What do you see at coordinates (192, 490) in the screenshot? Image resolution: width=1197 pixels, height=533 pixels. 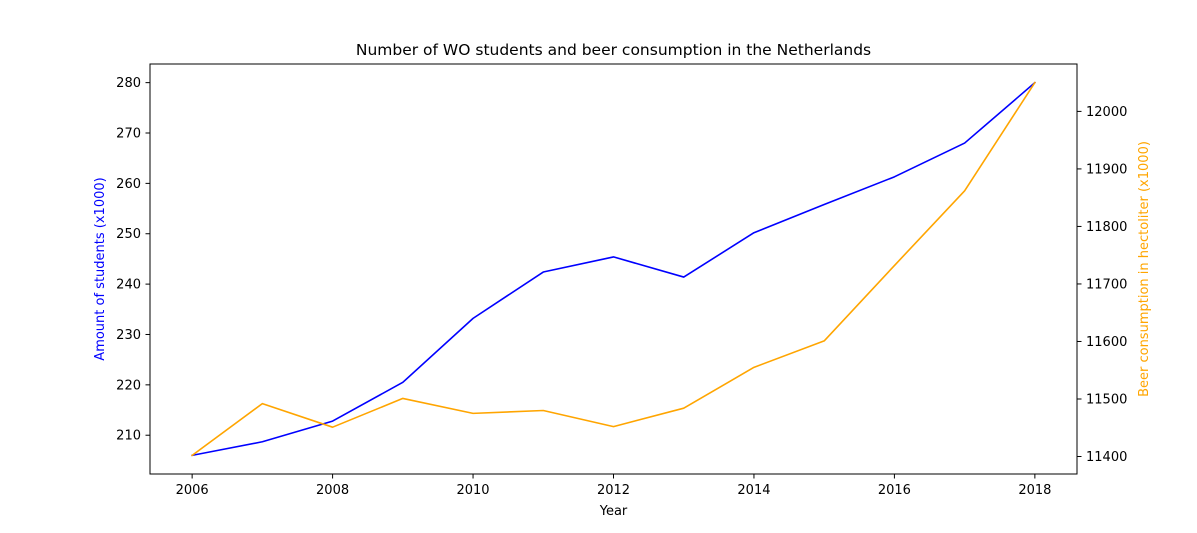 I see `x-tick-label: 2006` at bounding box center [192, 490].